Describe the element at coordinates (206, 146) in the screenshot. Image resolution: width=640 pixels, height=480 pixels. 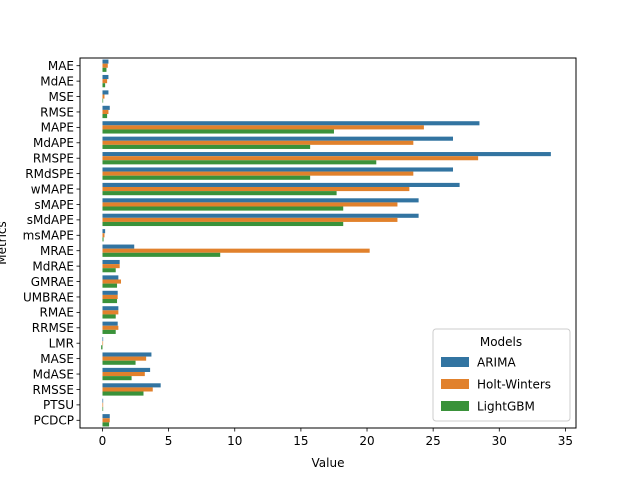
I see `bar-lightgbm-mdape` at that location.